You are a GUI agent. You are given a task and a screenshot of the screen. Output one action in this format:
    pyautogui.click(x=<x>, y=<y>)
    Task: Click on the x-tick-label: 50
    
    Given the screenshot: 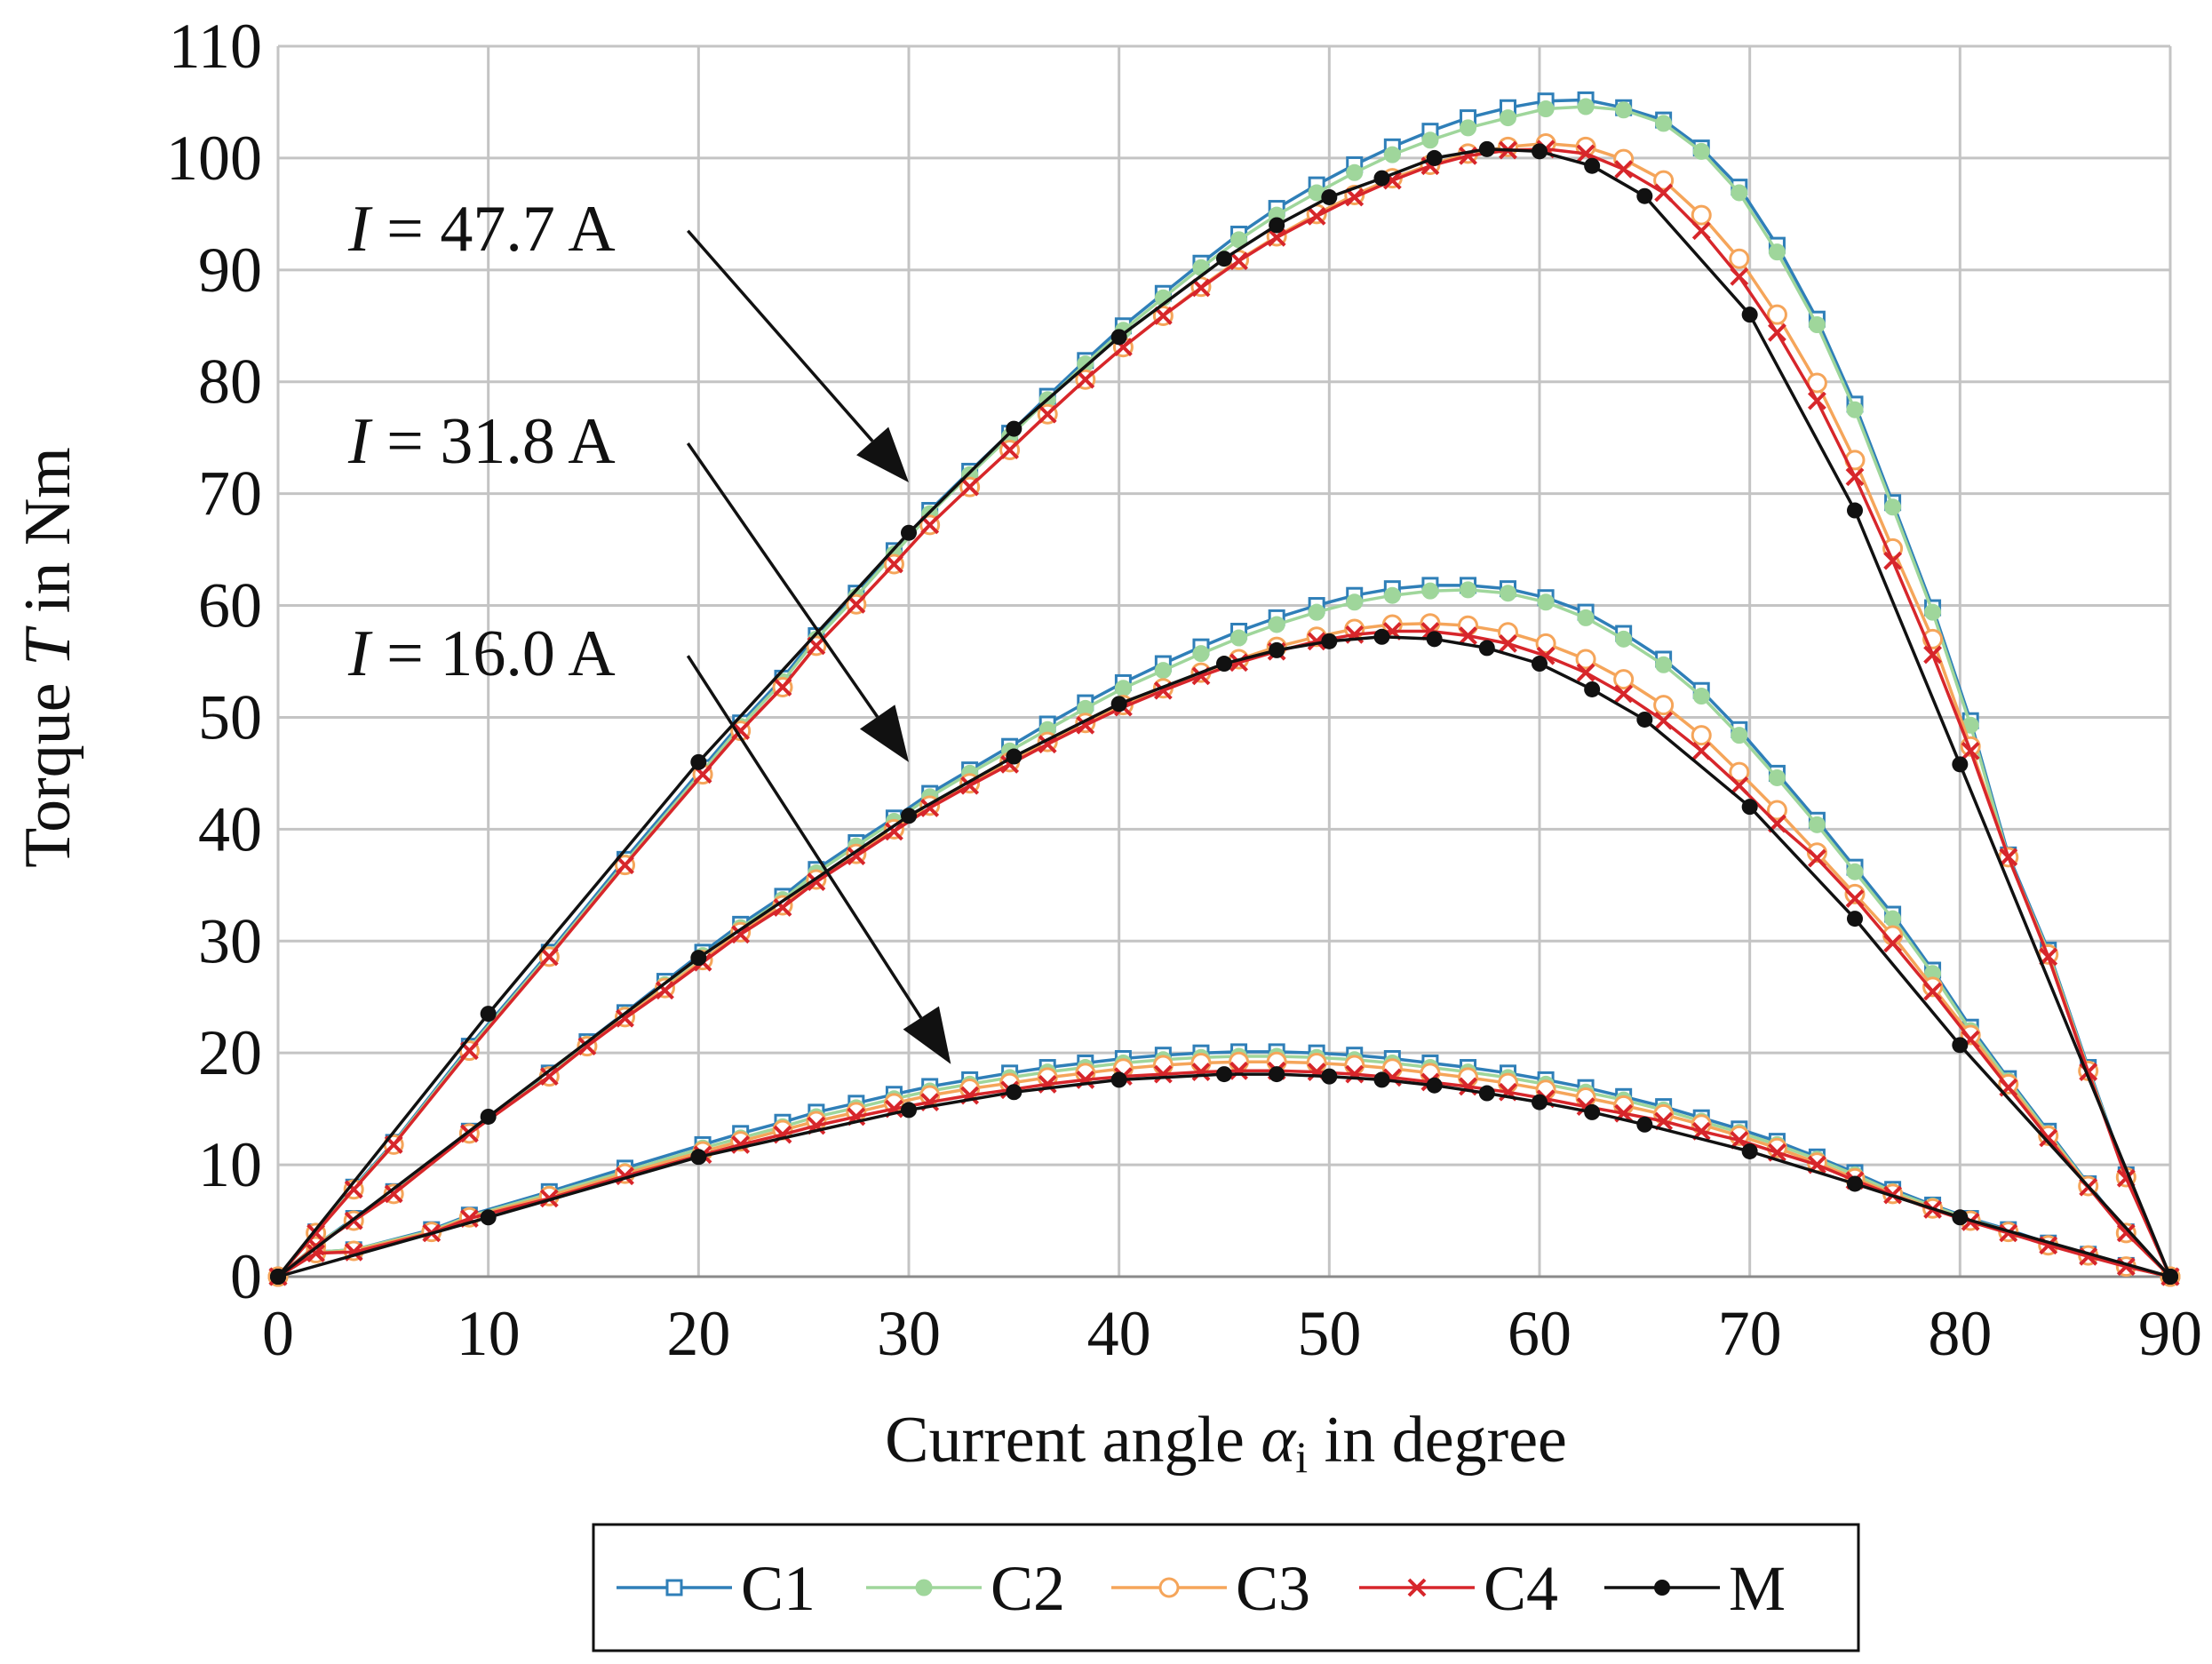 What is the action you would take?
    pyautogui.click(x=1329, y=1333)
    